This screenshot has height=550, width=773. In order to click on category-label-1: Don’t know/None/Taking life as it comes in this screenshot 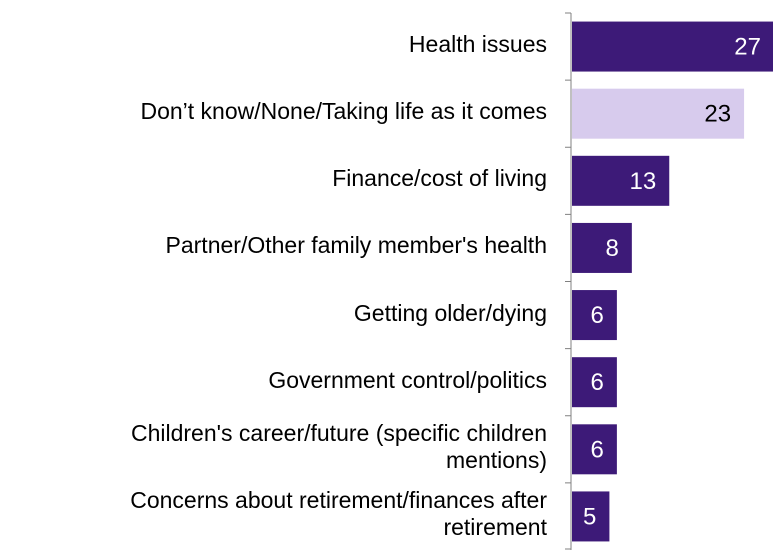, I will do `click(277, 111)`.